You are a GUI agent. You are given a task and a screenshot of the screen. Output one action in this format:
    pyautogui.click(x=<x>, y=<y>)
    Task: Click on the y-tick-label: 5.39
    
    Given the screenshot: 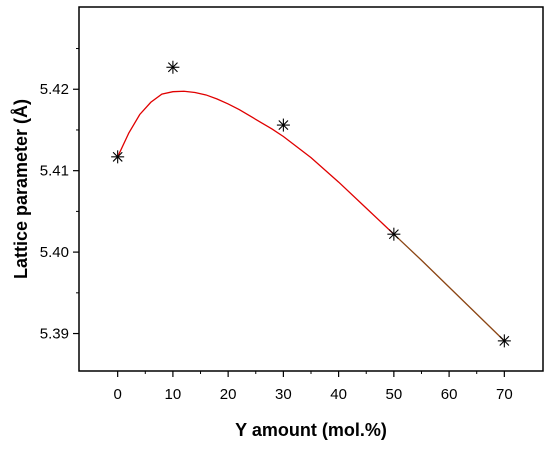 What is the action you would take?
    pyautogui.click(x=54, y=334)
    